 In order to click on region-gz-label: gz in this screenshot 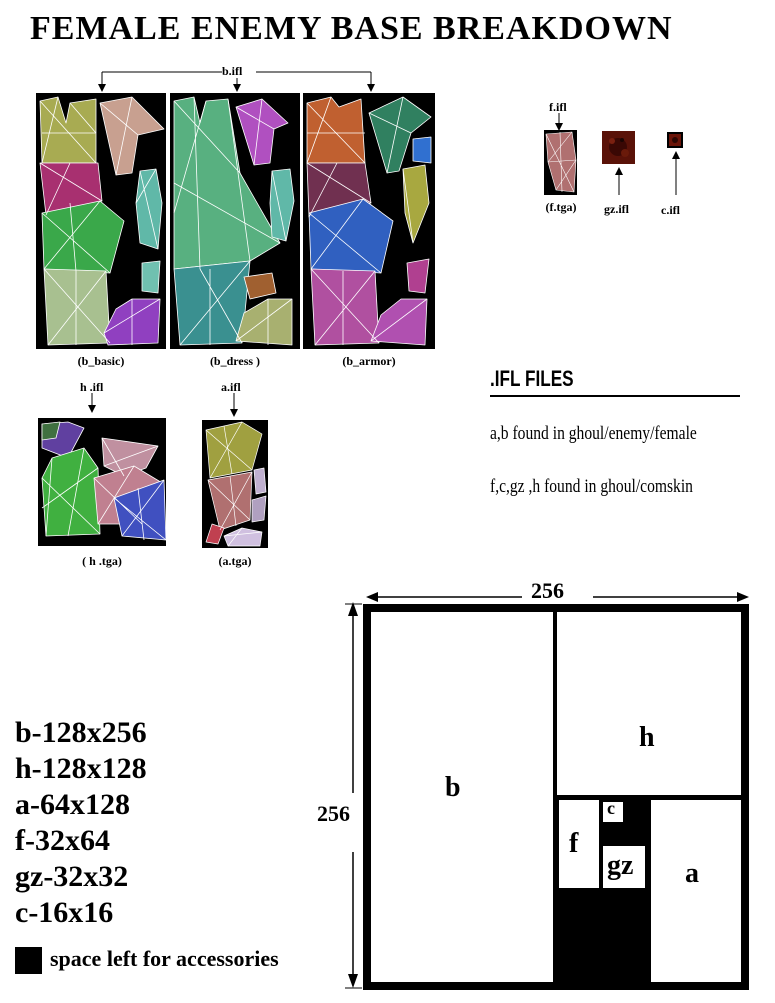, I will do `click(620, 865)`.